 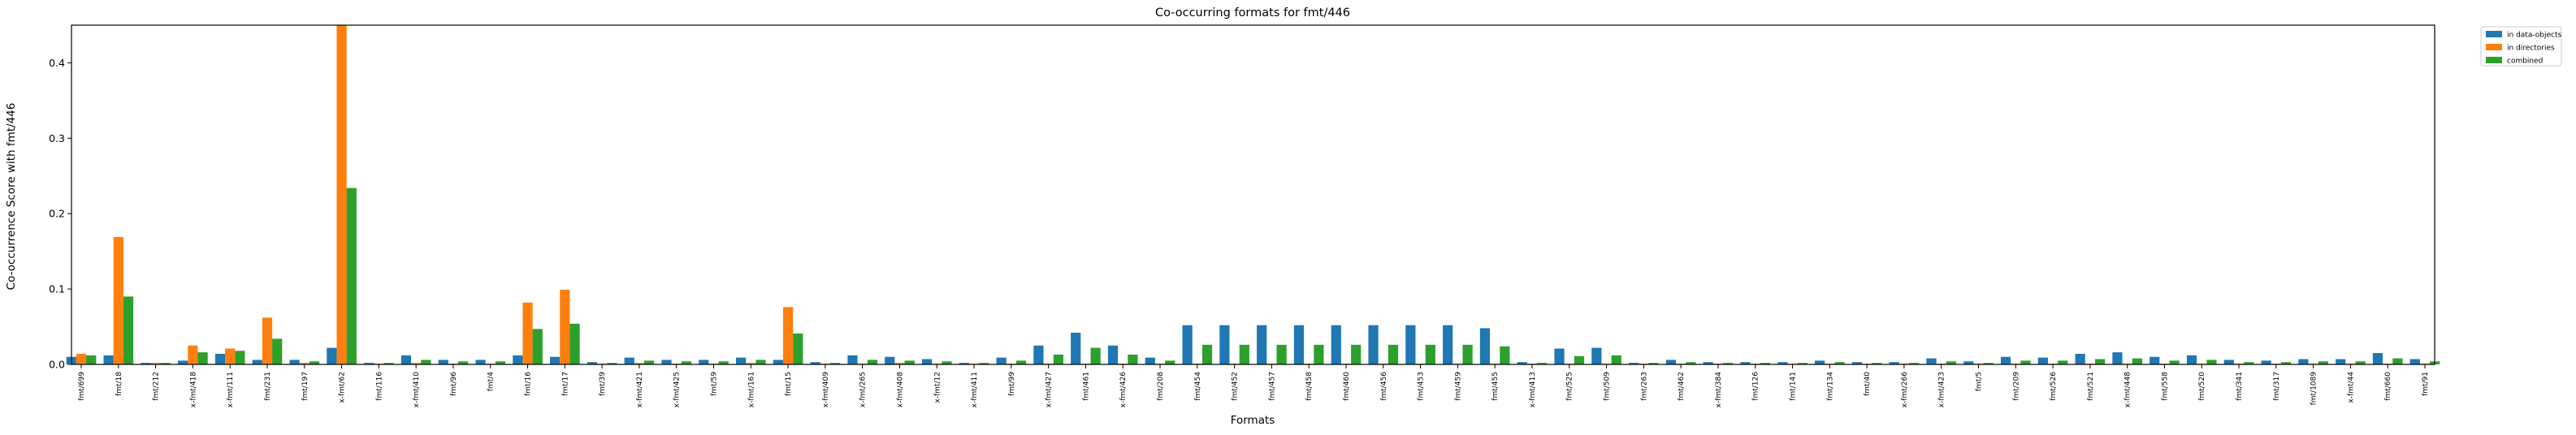 I want to click on x-tick-label: fmt/197, so click(x=305, y=386).